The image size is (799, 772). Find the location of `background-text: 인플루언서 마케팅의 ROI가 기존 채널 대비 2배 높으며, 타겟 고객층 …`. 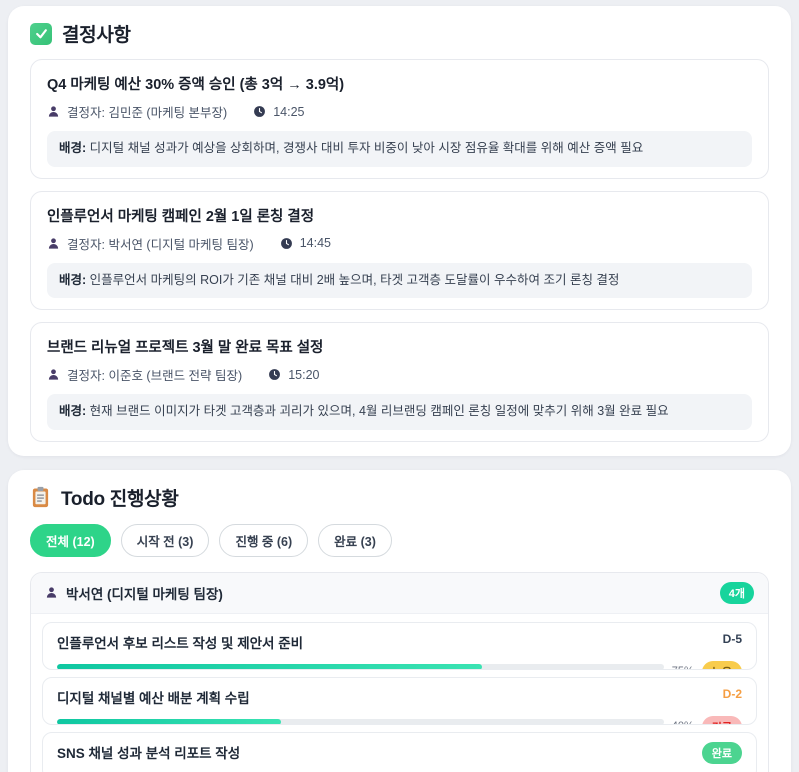

background-text: 인플루언서 마케팅의 ROI가 기존 채널 대비 2배 높으며, 타겟 고객층 … is located at coordinates (354, 279).